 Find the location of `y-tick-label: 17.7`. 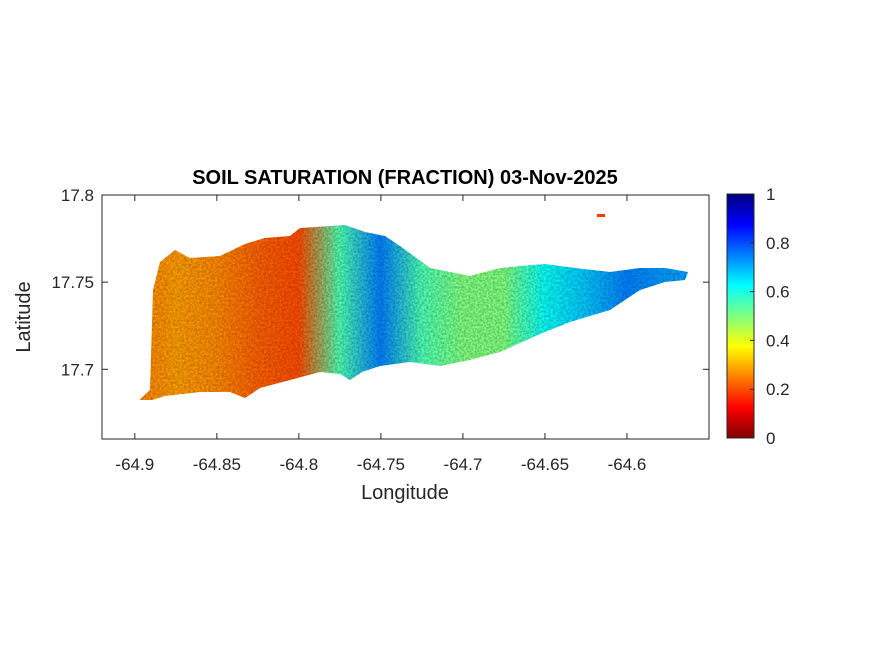

y-tick-label: 17.7 is located at coordinates (77, 369).